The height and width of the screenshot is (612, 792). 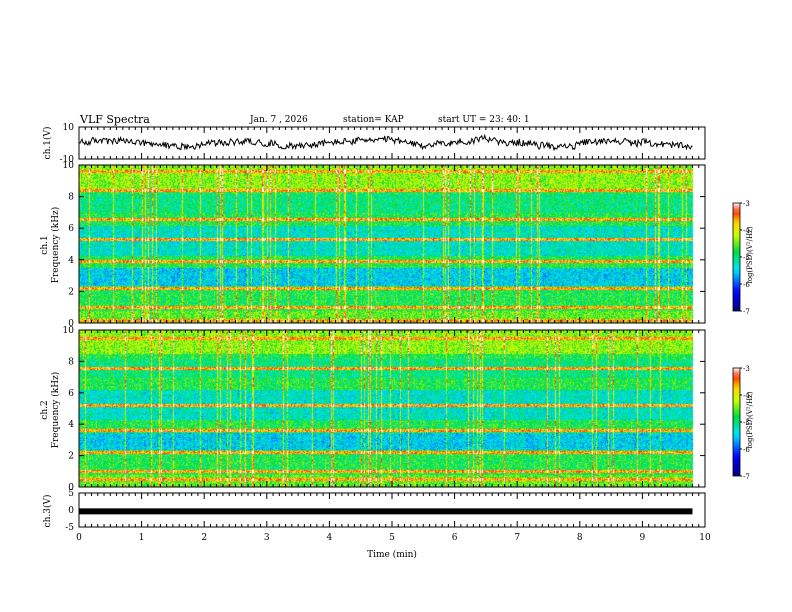 I want to click on ch2-spectrogram-colorbar, so click(x=736, y=422).